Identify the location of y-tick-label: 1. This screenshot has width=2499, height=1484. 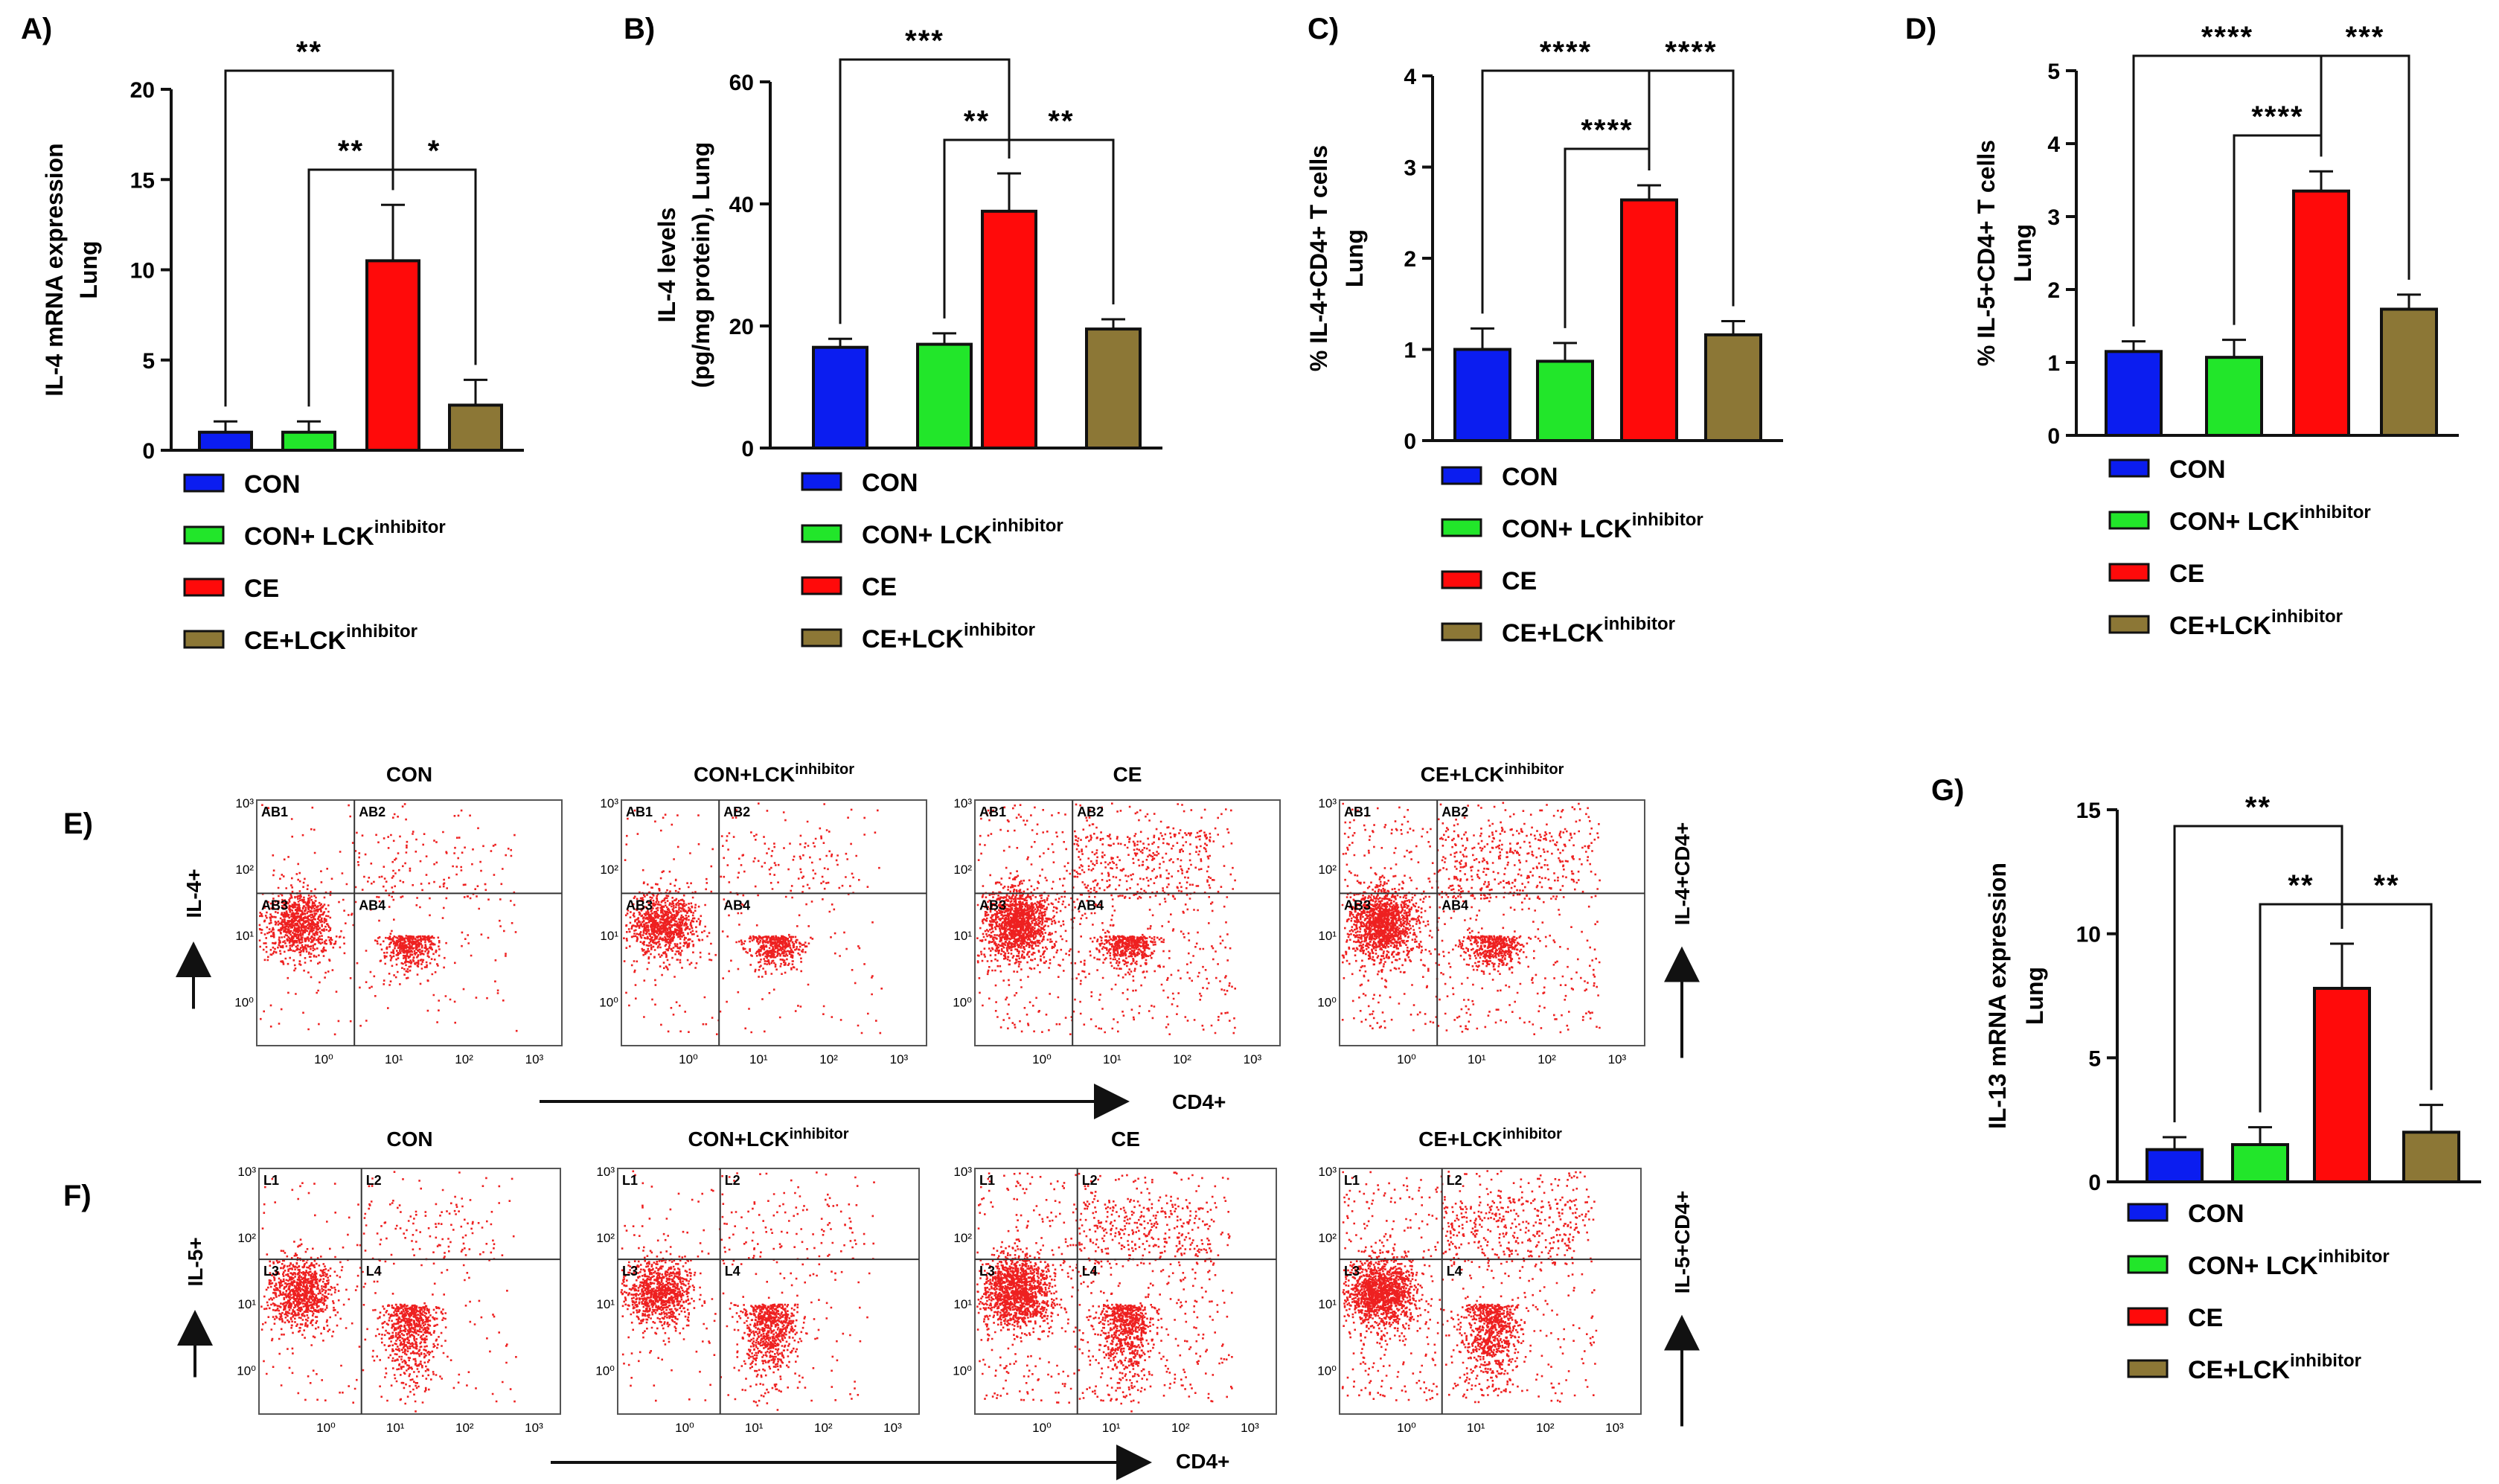
(2053, 363).